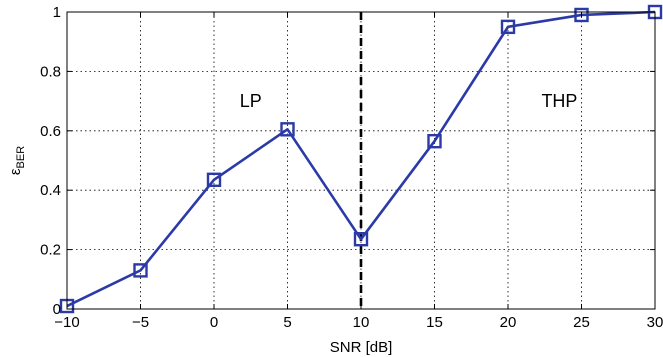 This screenshot has height=357, width=663. What do you see at coordinates (559, 101) in the screenshot?
I see `annotation-label: THP` at bounding box center [559, 101].